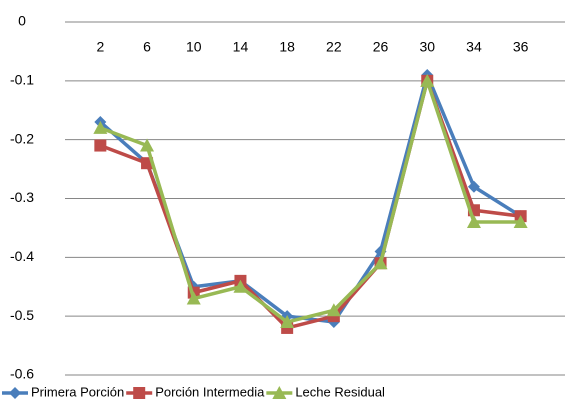  What do you see at coordinates (22, 138) in the screenshot?
I see `y-tick-label: -0.2` at bounding box center [22, 138].